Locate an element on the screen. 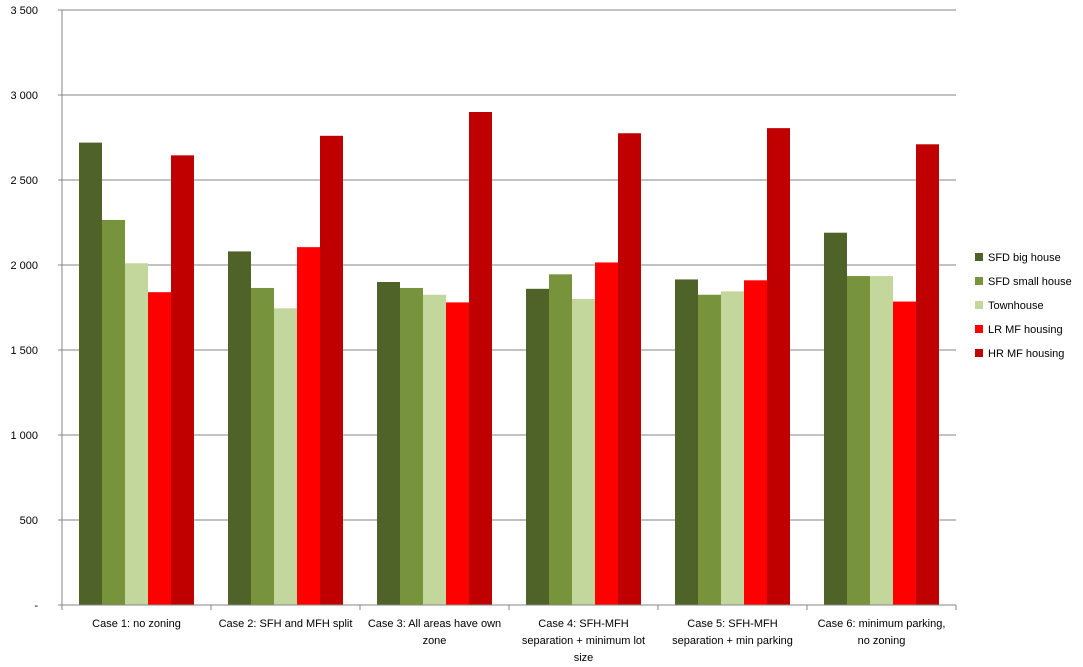 This screenshot has height=667, width=1083. x-tick-label: separation + min parking is located at coordinates (732, 641).